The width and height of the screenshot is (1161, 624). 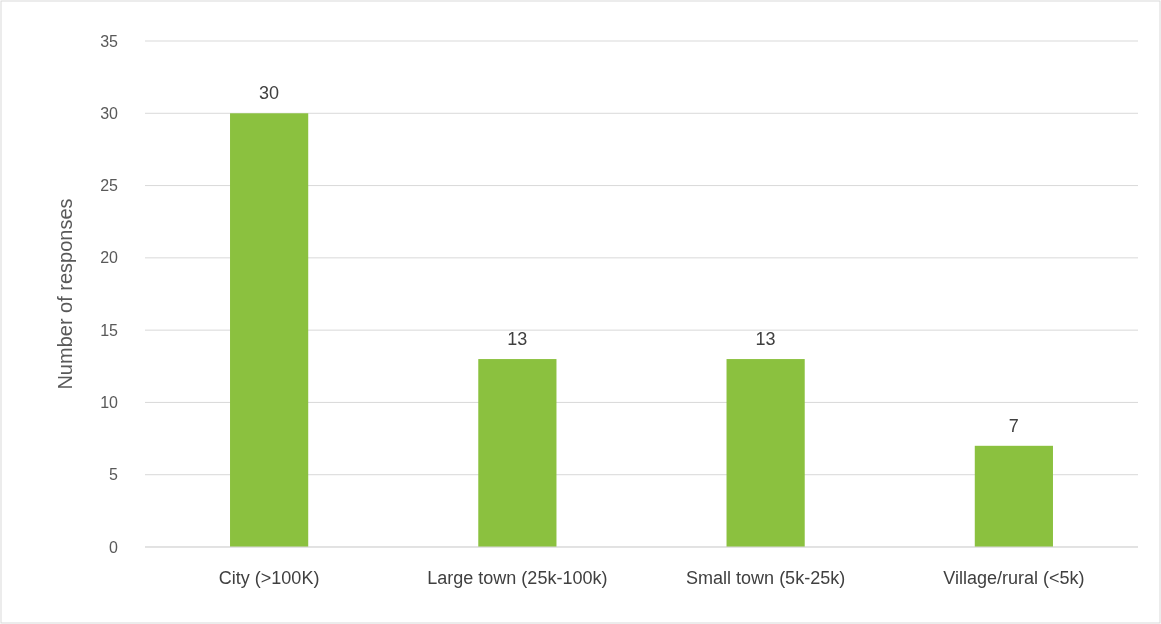 What do you see at coordinates (65, 294) in the screenshot?
I see `y-axis-title: Number of responses` at bounding box center [65, 294].